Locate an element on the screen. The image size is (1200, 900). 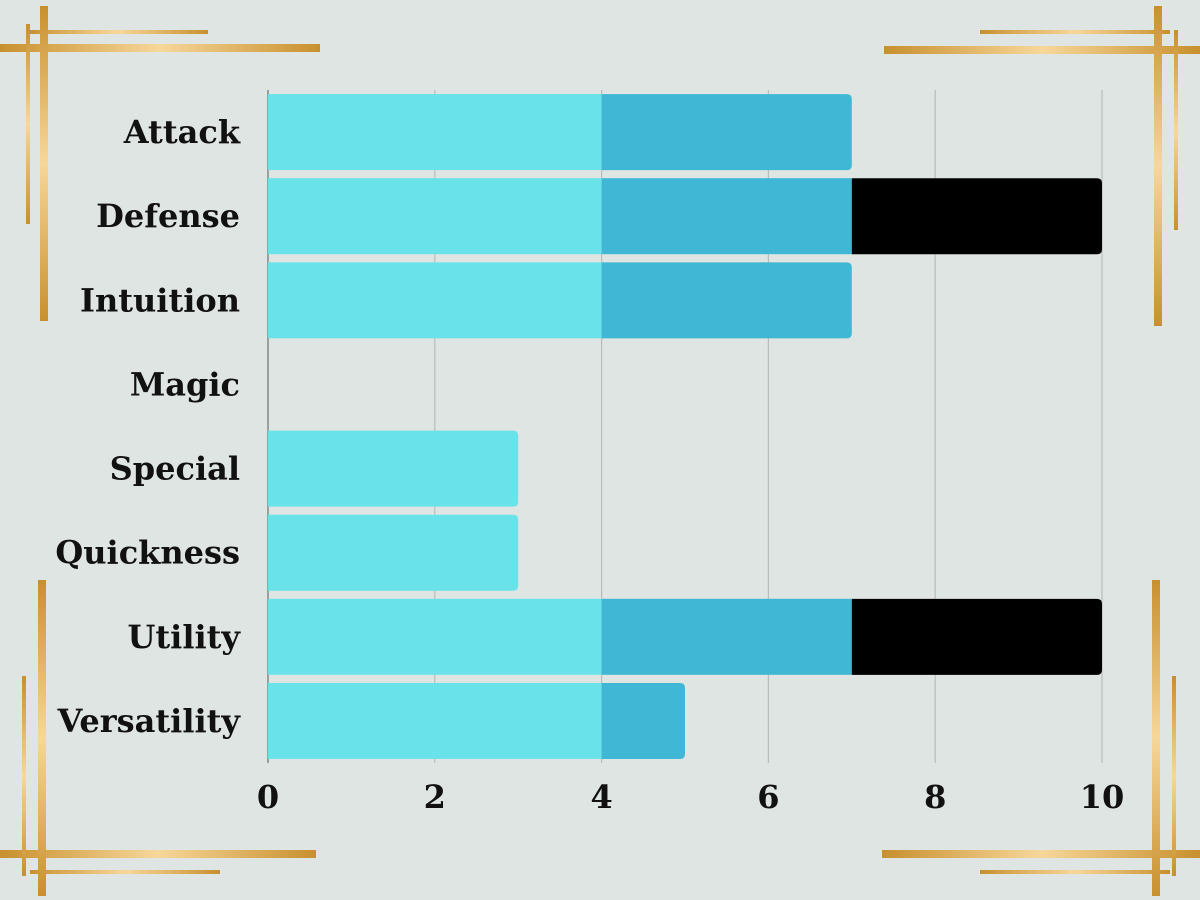
x-tick-labels: 0 2 4 6 8 10 is located at coordinates (690, 797).